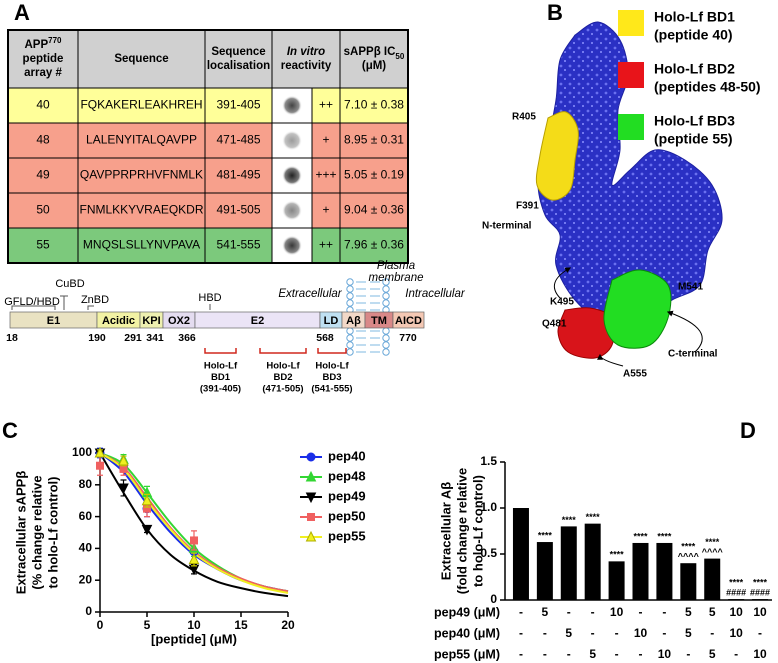 The width and height of the screenshot is (778, 663). I want to click on cell: 391-405, so click(238, 105).